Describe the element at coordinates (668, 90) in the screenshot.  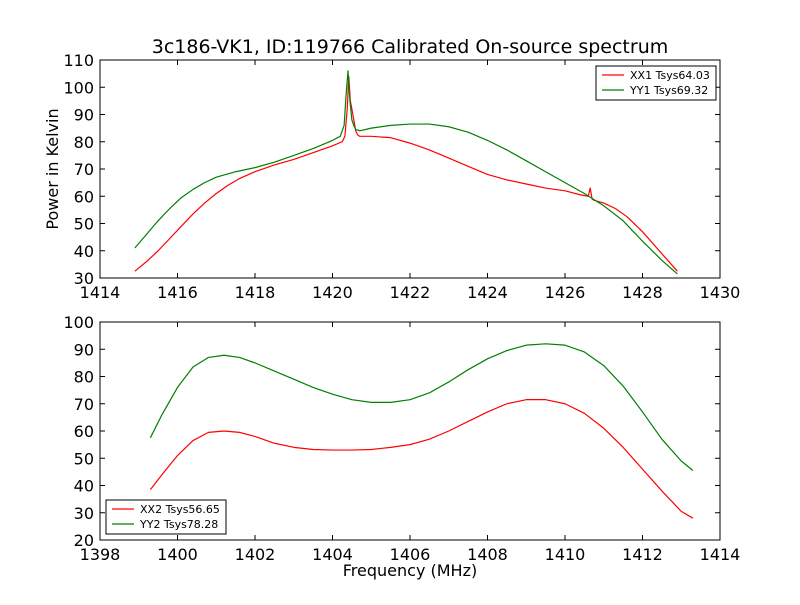
I see `legend-entry-yy1-tsys69-32: YY1 Tsys69.32` at that location.